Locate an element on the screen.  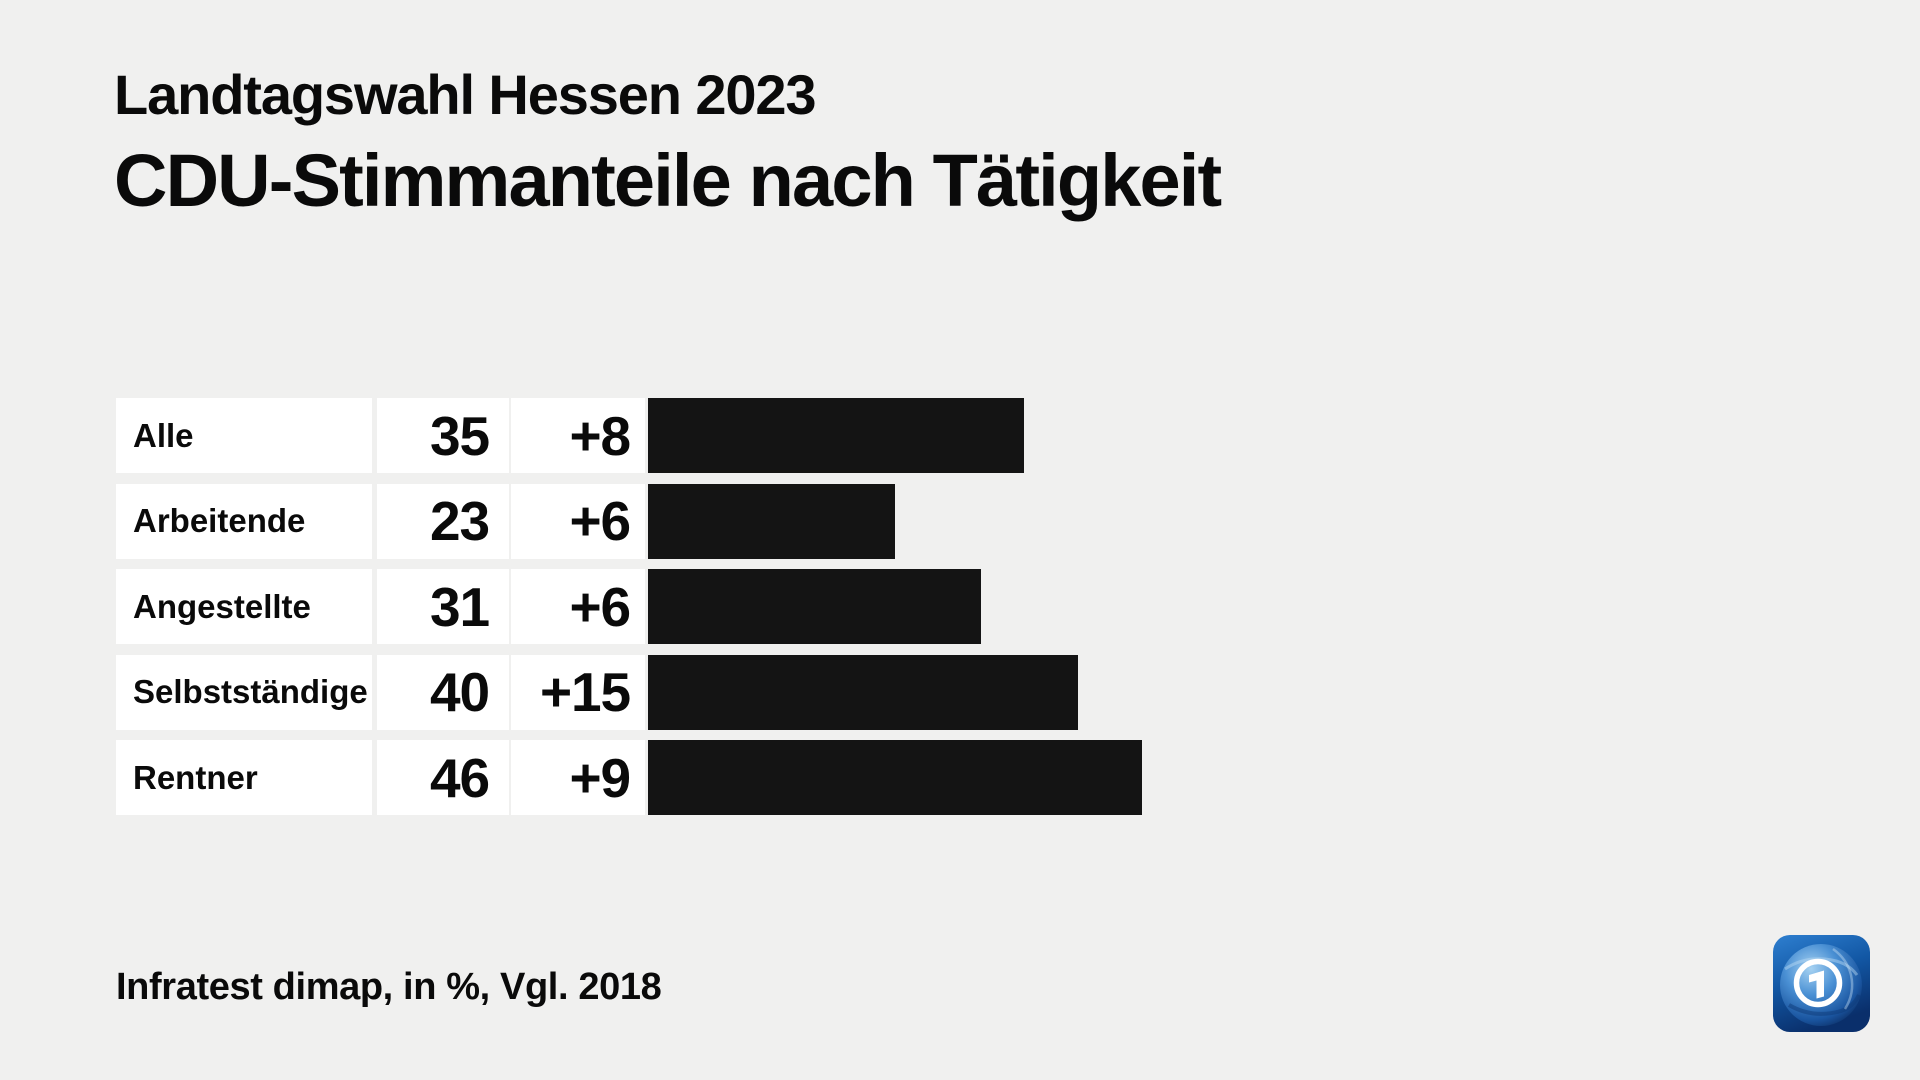
chart-row: Angestellte 31 +6 is located at coordinates (629, 606).